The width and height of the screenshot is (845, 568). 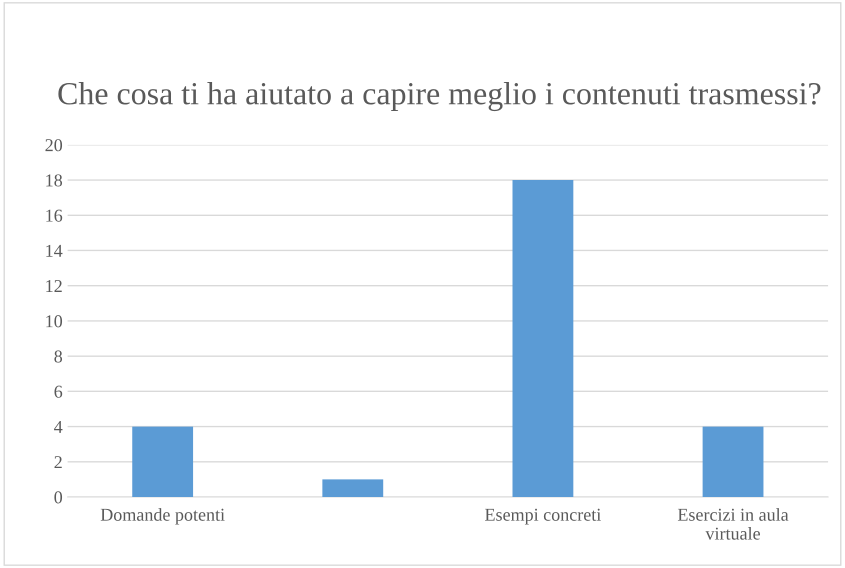 What do you see at coordinates (439, 97) in the screenshot?
I see `chart-title: Che cosa ti ha aiutato a capire meglio i contenuti trasmessi?` at bounding box center [439, 97].